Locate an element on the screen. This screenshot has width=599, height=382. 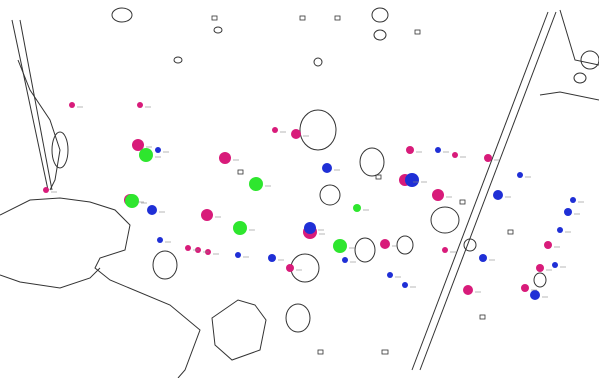
boundary-left-inner is located at coordinates (50, 278).